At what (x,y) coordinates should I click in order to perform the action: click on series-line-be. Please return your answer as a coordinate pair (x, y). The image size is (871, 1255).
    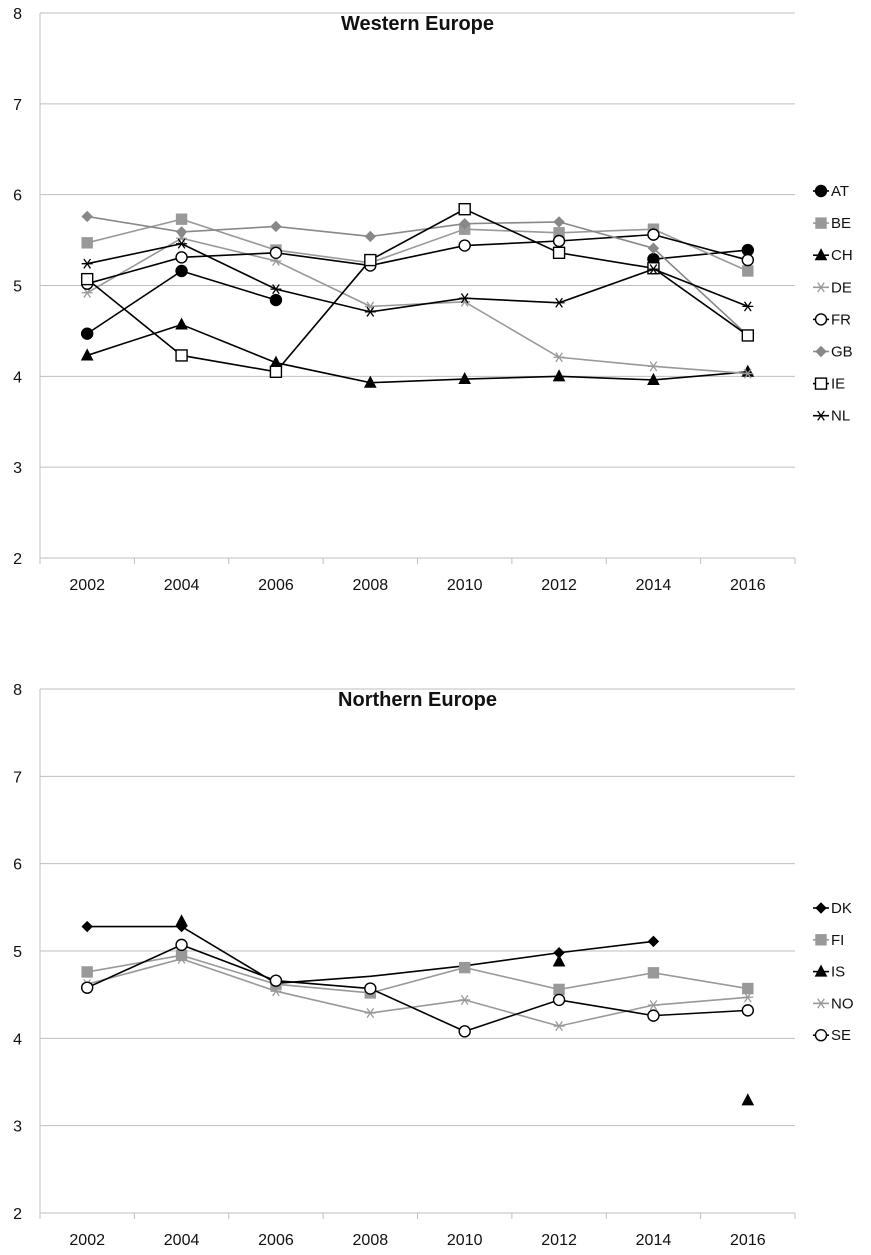
    Looking at the image, I should click on (417, 245).